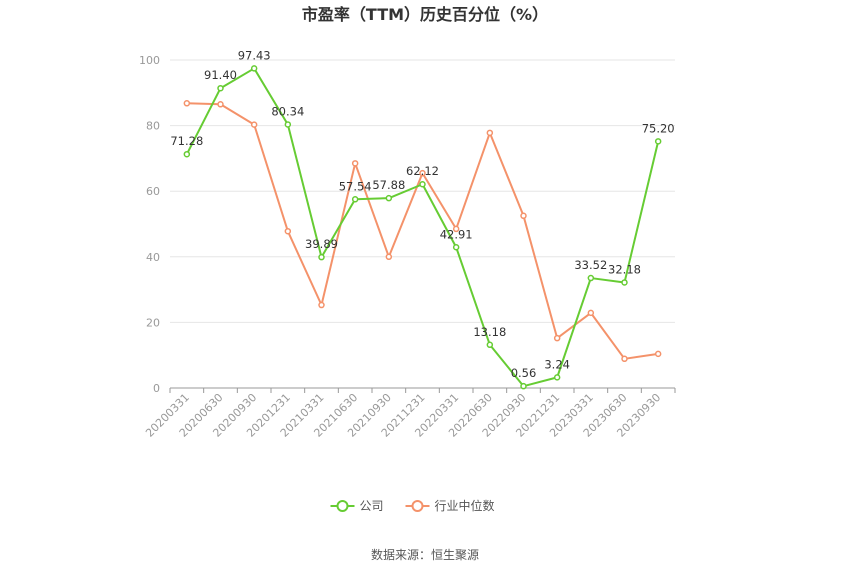 The image size is (850, 575). What do you see at coordinates (425, 554) in the screenshot?
I see `data-source: 数据来源：恒生聚源` at bounding box center [425, 554].